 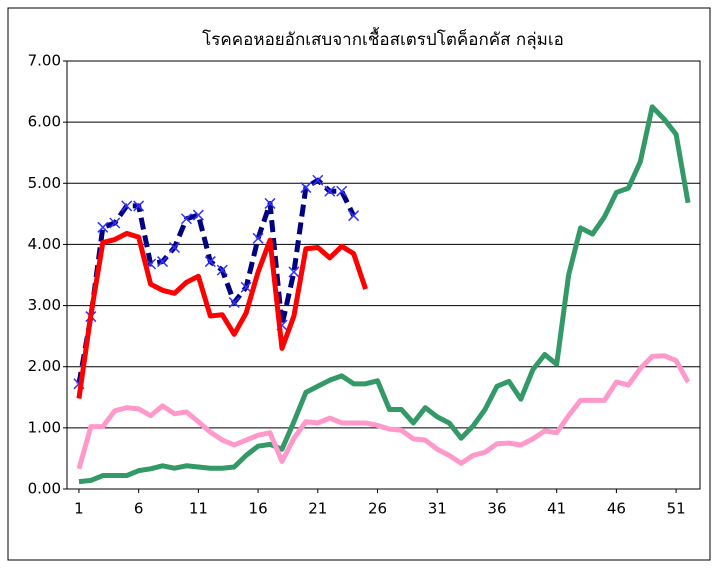 What do you see at coordinates (44, 183) in the screenshot?
I see `y-tick-label: 5.00` at bounding box center [44, 183].